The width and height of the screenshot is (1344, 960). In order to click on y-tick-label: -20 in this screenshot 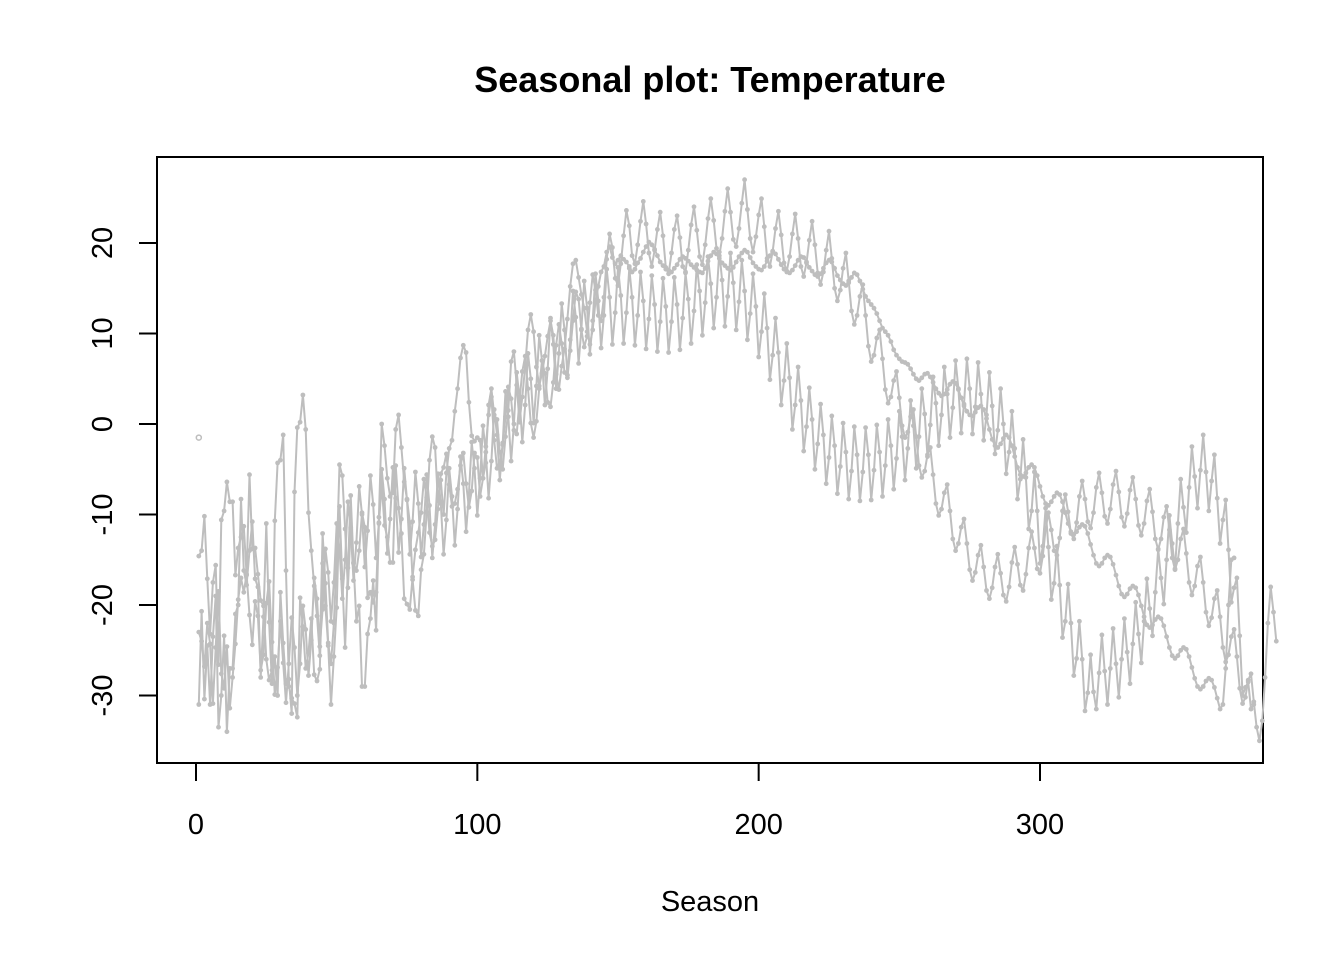, I will do `click(103, 605)`.